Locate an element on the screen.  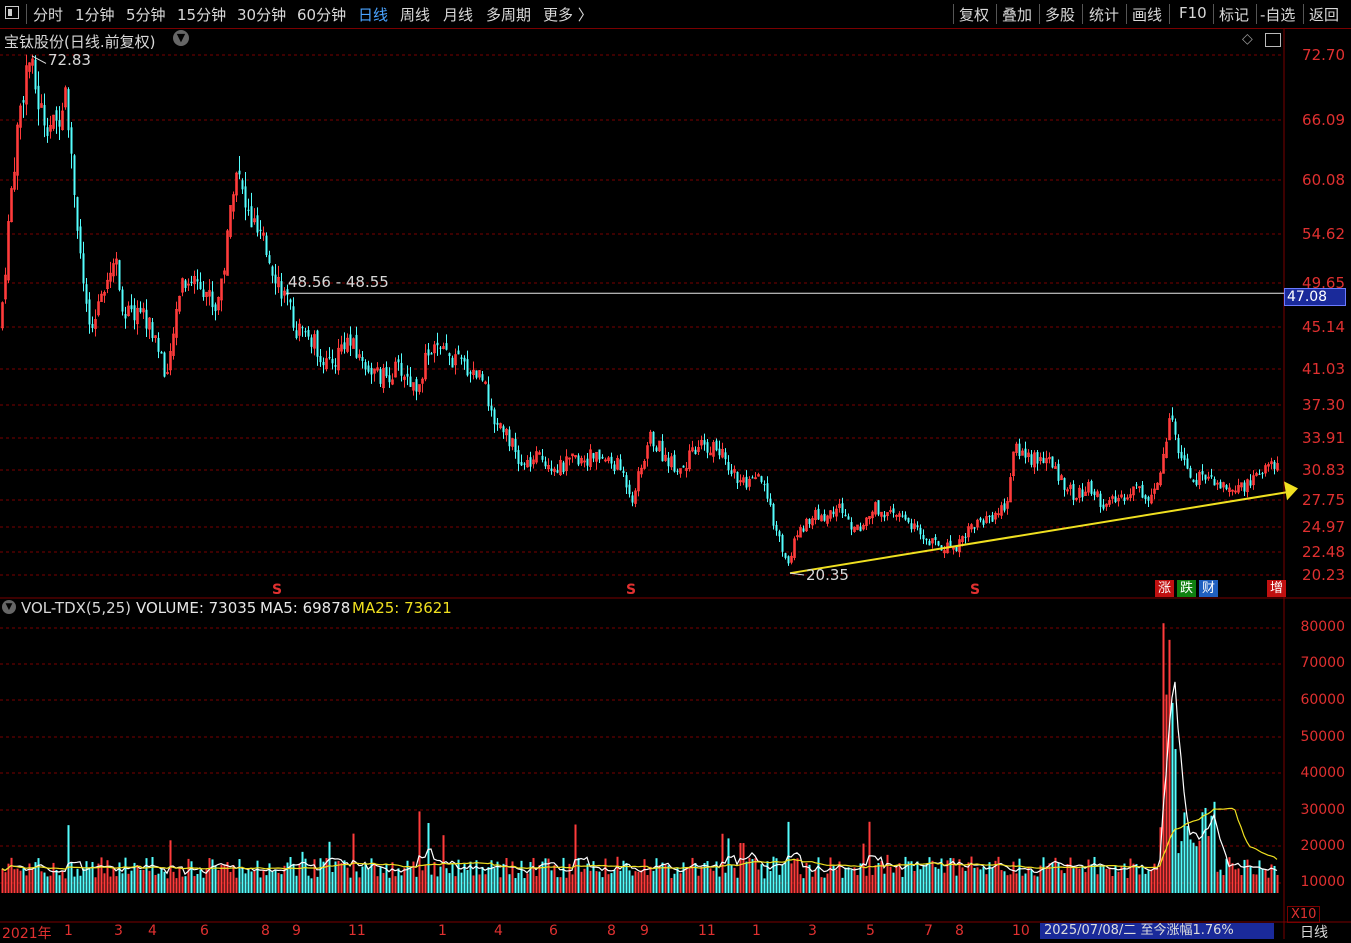
window-mode-icon is located at coordinates (1273, 40).